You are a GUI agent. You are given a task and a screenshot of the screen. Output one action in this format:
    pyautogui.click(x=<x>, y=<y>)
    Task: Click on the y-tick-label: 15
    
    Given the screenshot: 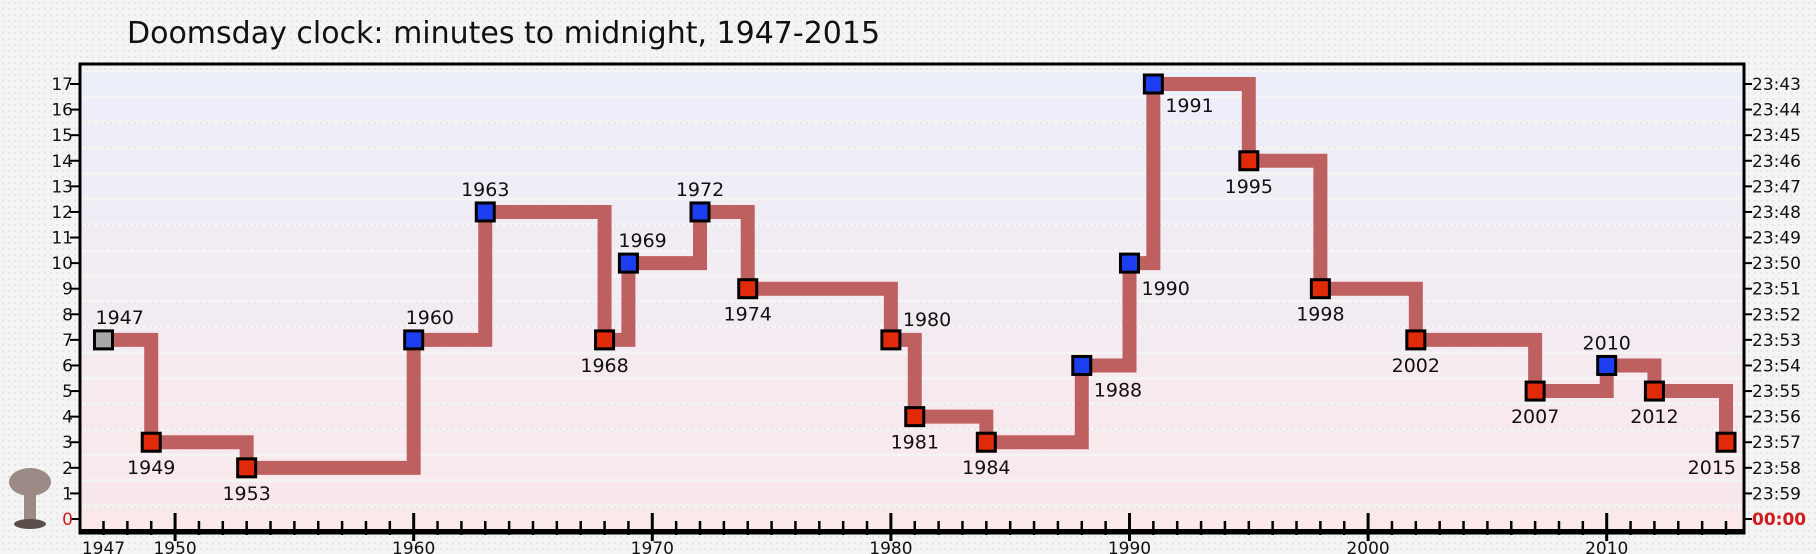 What is the action you would take?
    pyautogui.click(x=62, y=136)
    